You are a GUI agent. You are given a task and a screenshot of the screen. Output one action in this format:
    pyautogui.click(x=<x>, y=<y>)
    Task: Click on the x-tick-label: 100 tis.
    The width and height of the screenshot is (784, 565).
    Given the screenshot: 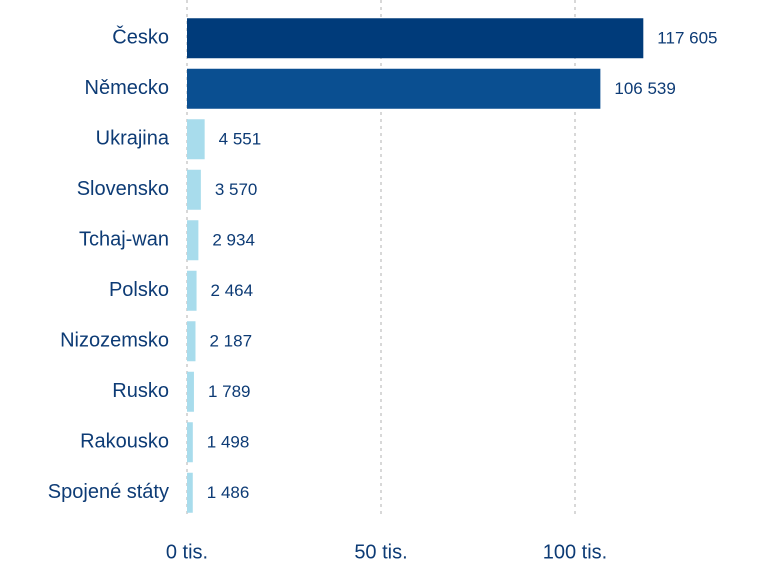 What is the action you would take?
    pyautogui.click(x=575, y=552)
    